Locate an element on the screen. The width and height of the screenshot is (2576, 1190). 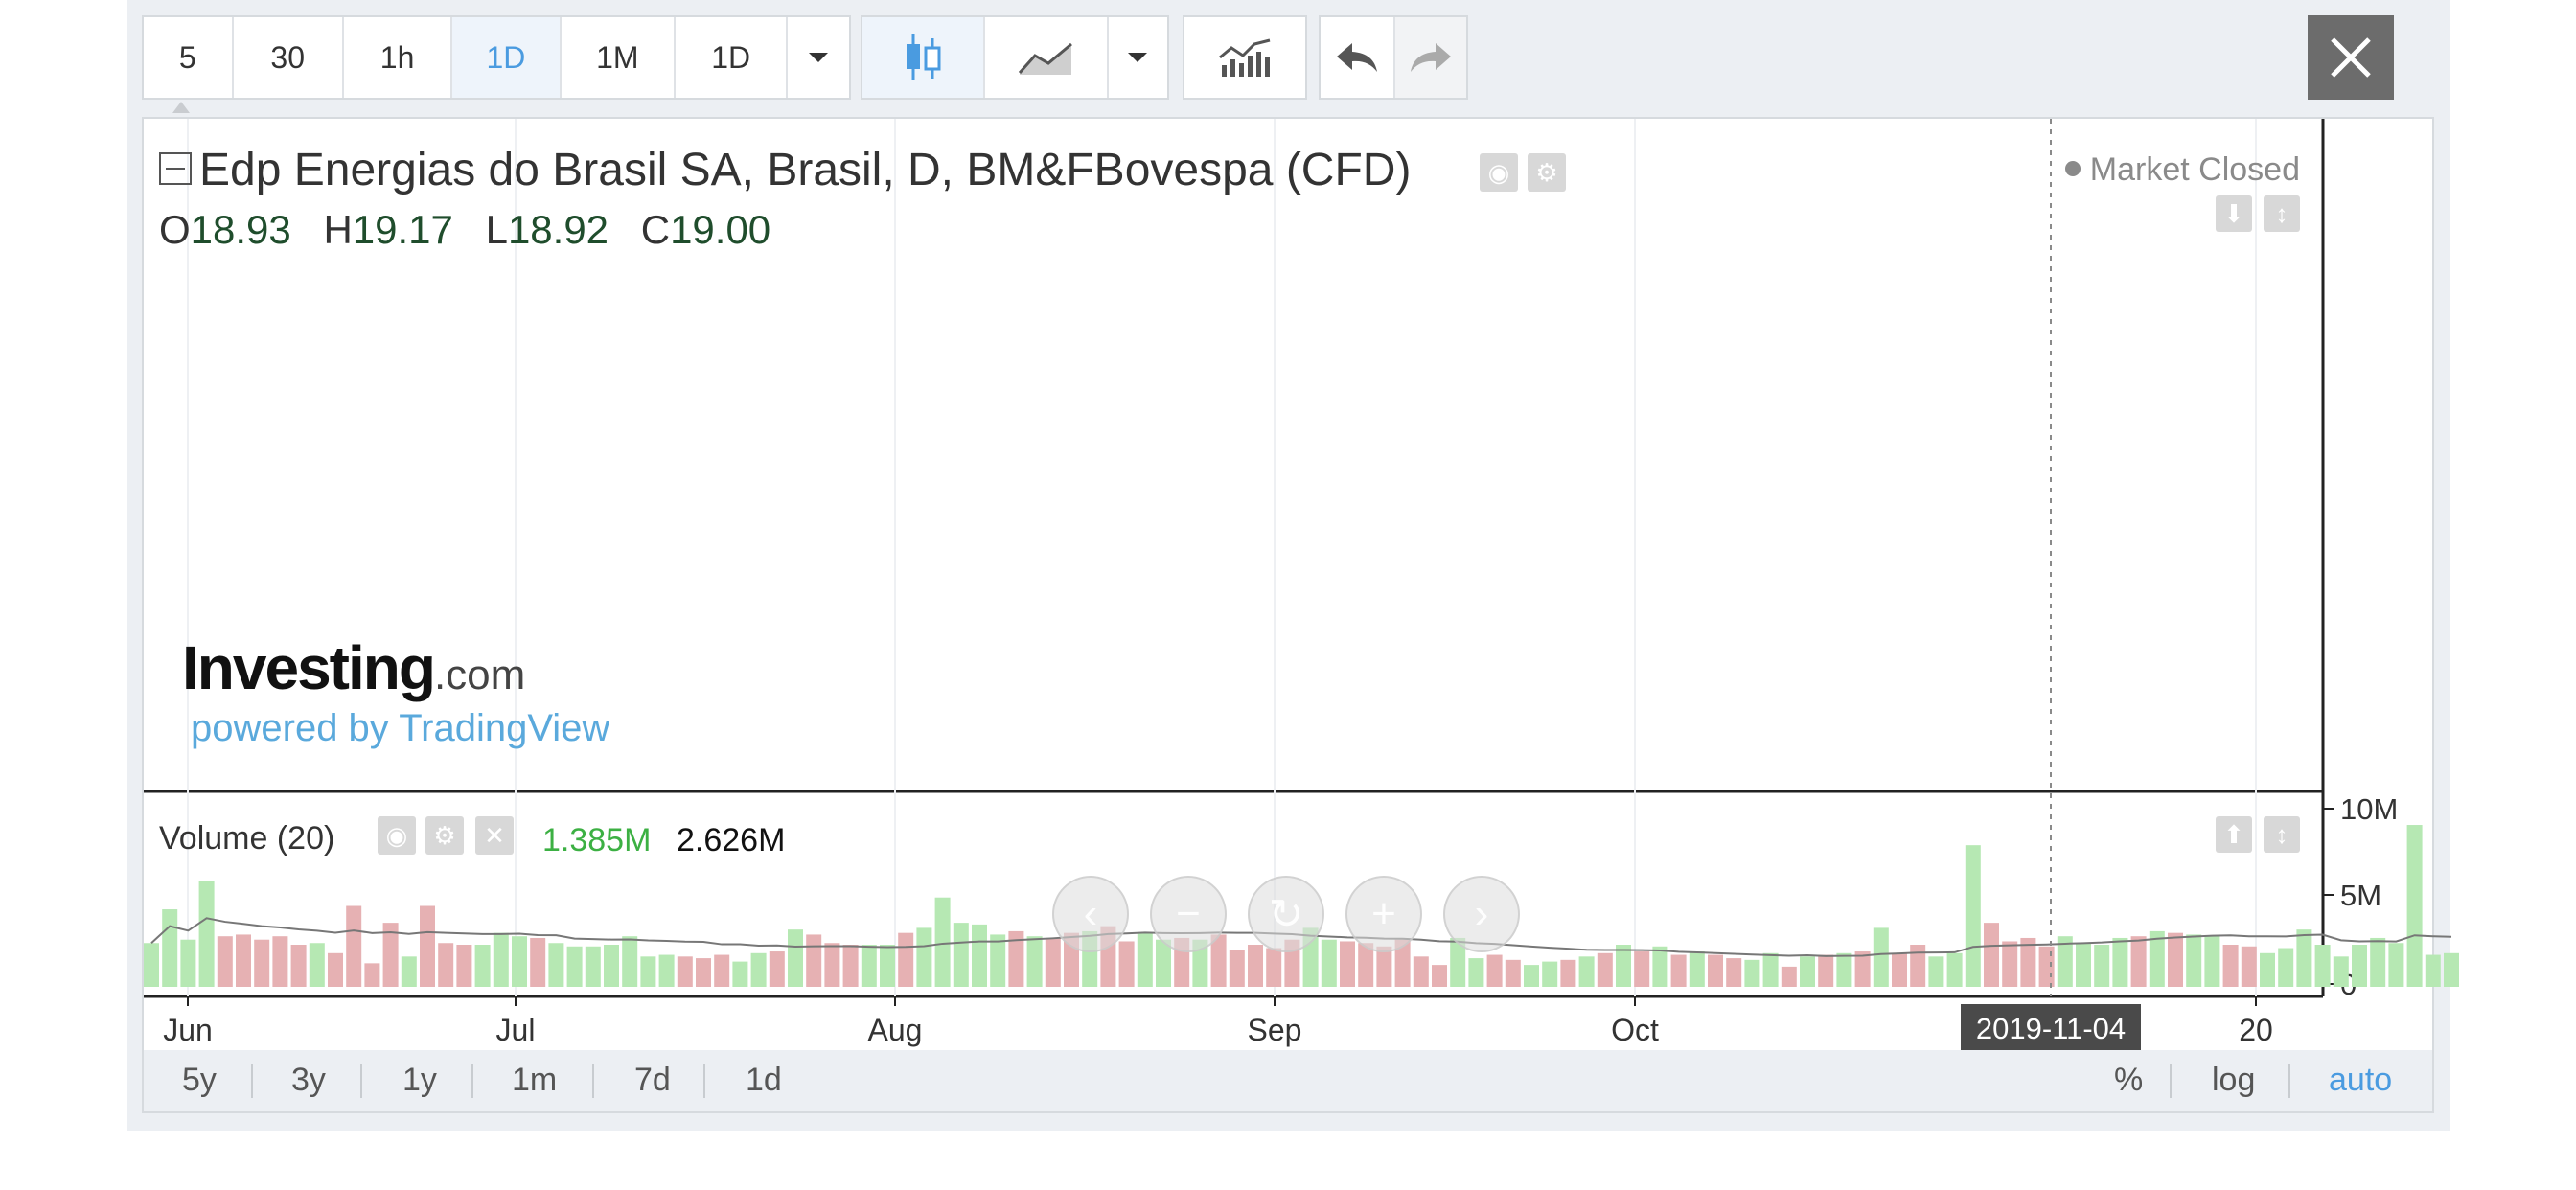
style-dropdown is located at coordinates (1138, 58).